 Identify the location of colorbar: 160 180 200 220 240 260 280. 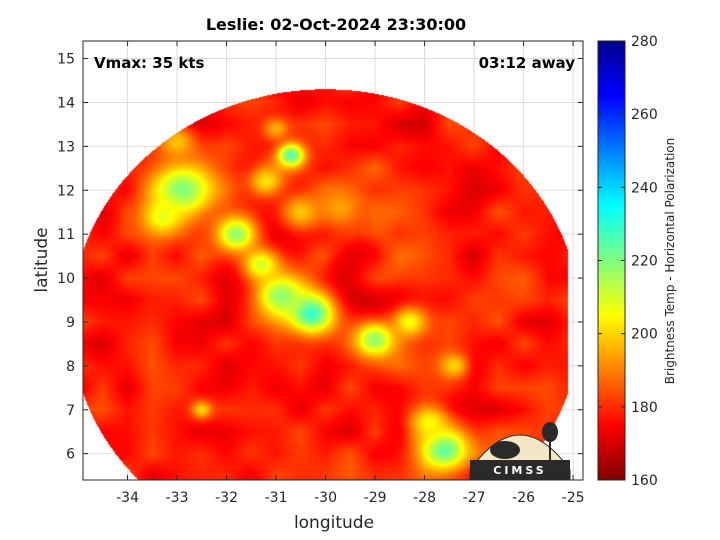
(627, 261).